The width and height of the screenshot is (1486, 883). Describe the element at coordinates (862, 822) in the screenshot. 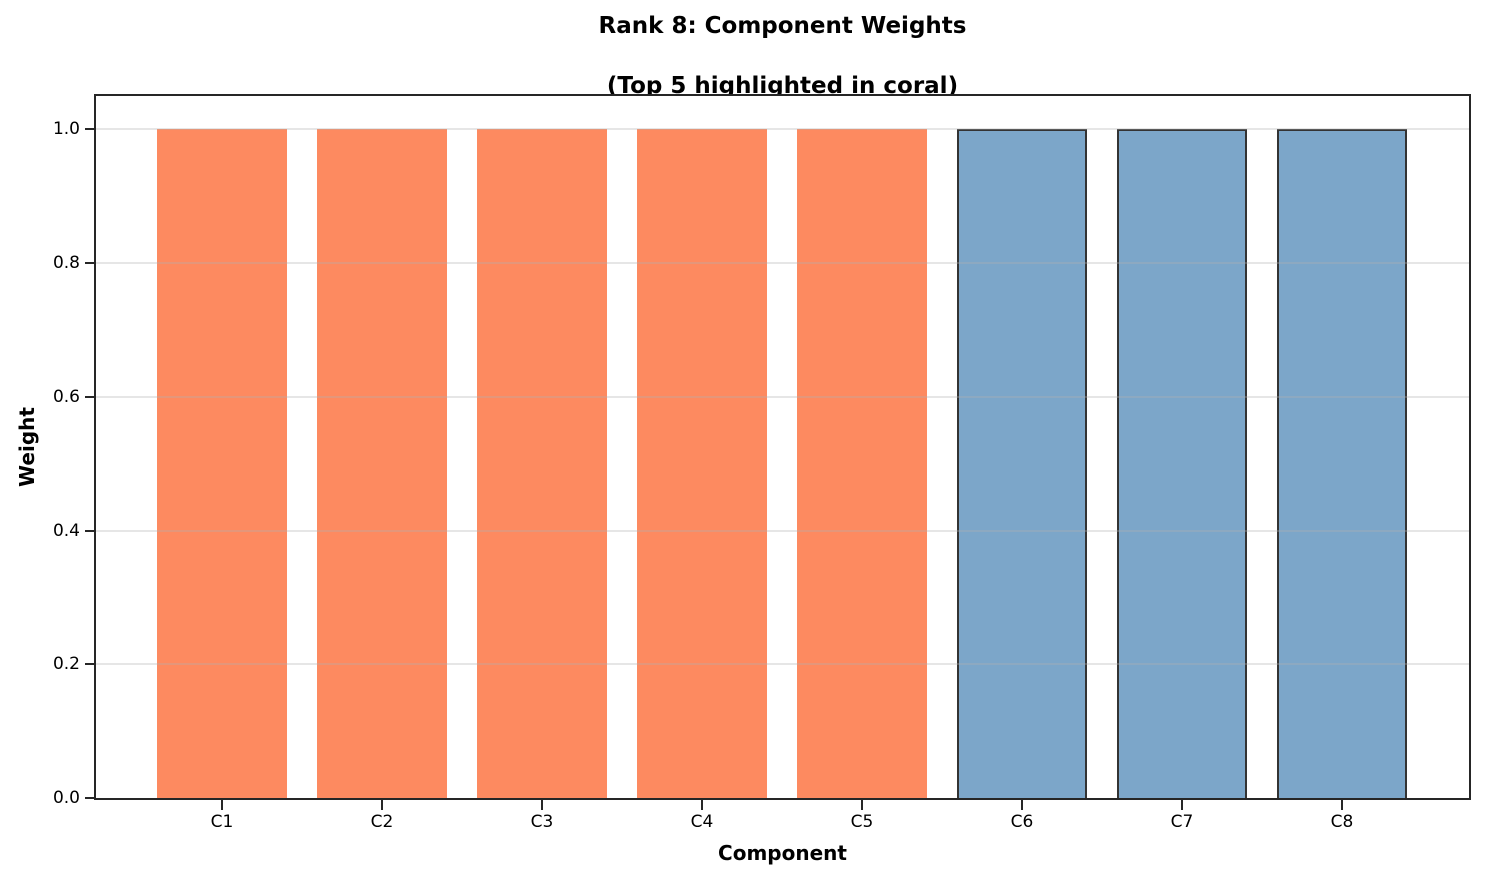

I see `x-tick-label-c5: C5` at that location.